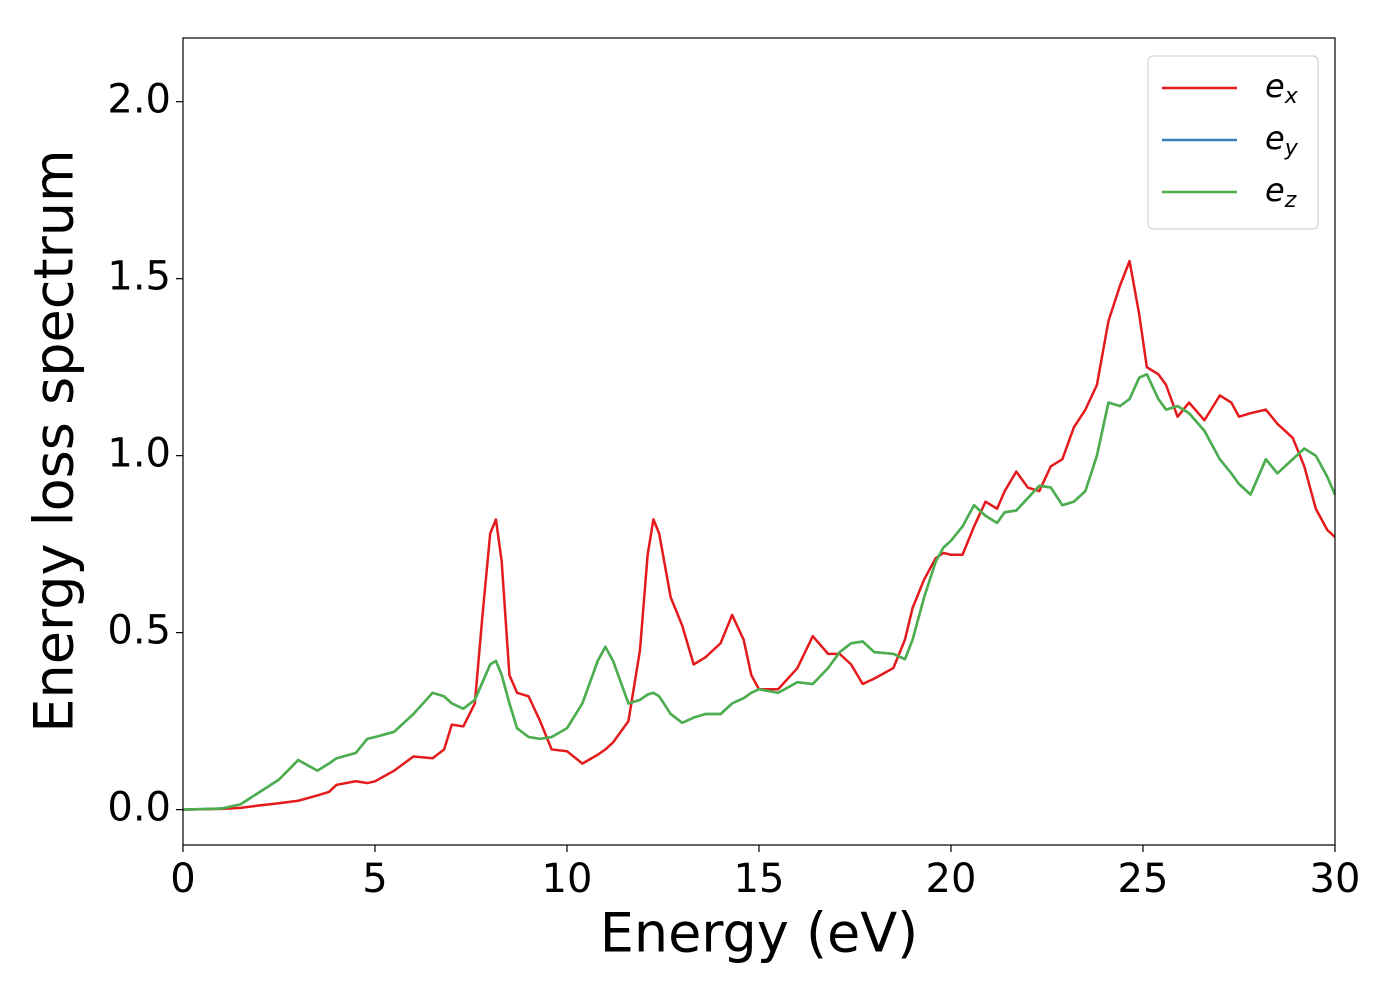 The image size is (1400, 1000). What do you see at coordinates (139, 808) in the screenshot?
I see `y-tick-label: 0.0` at bounding box center [139, 808].